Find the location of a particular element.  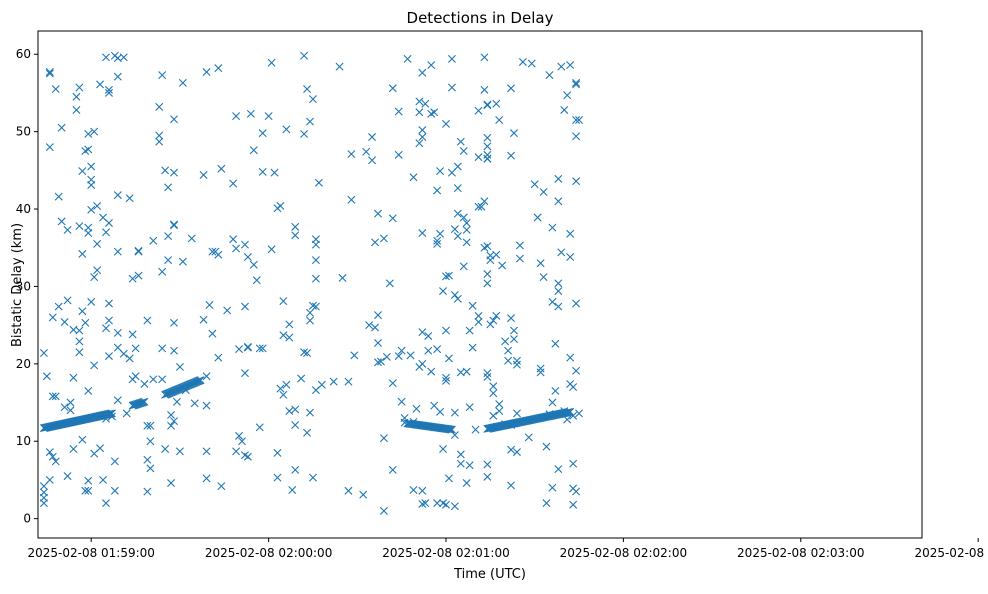

y-tick-label: 20 is located at coordinates (23, 364).